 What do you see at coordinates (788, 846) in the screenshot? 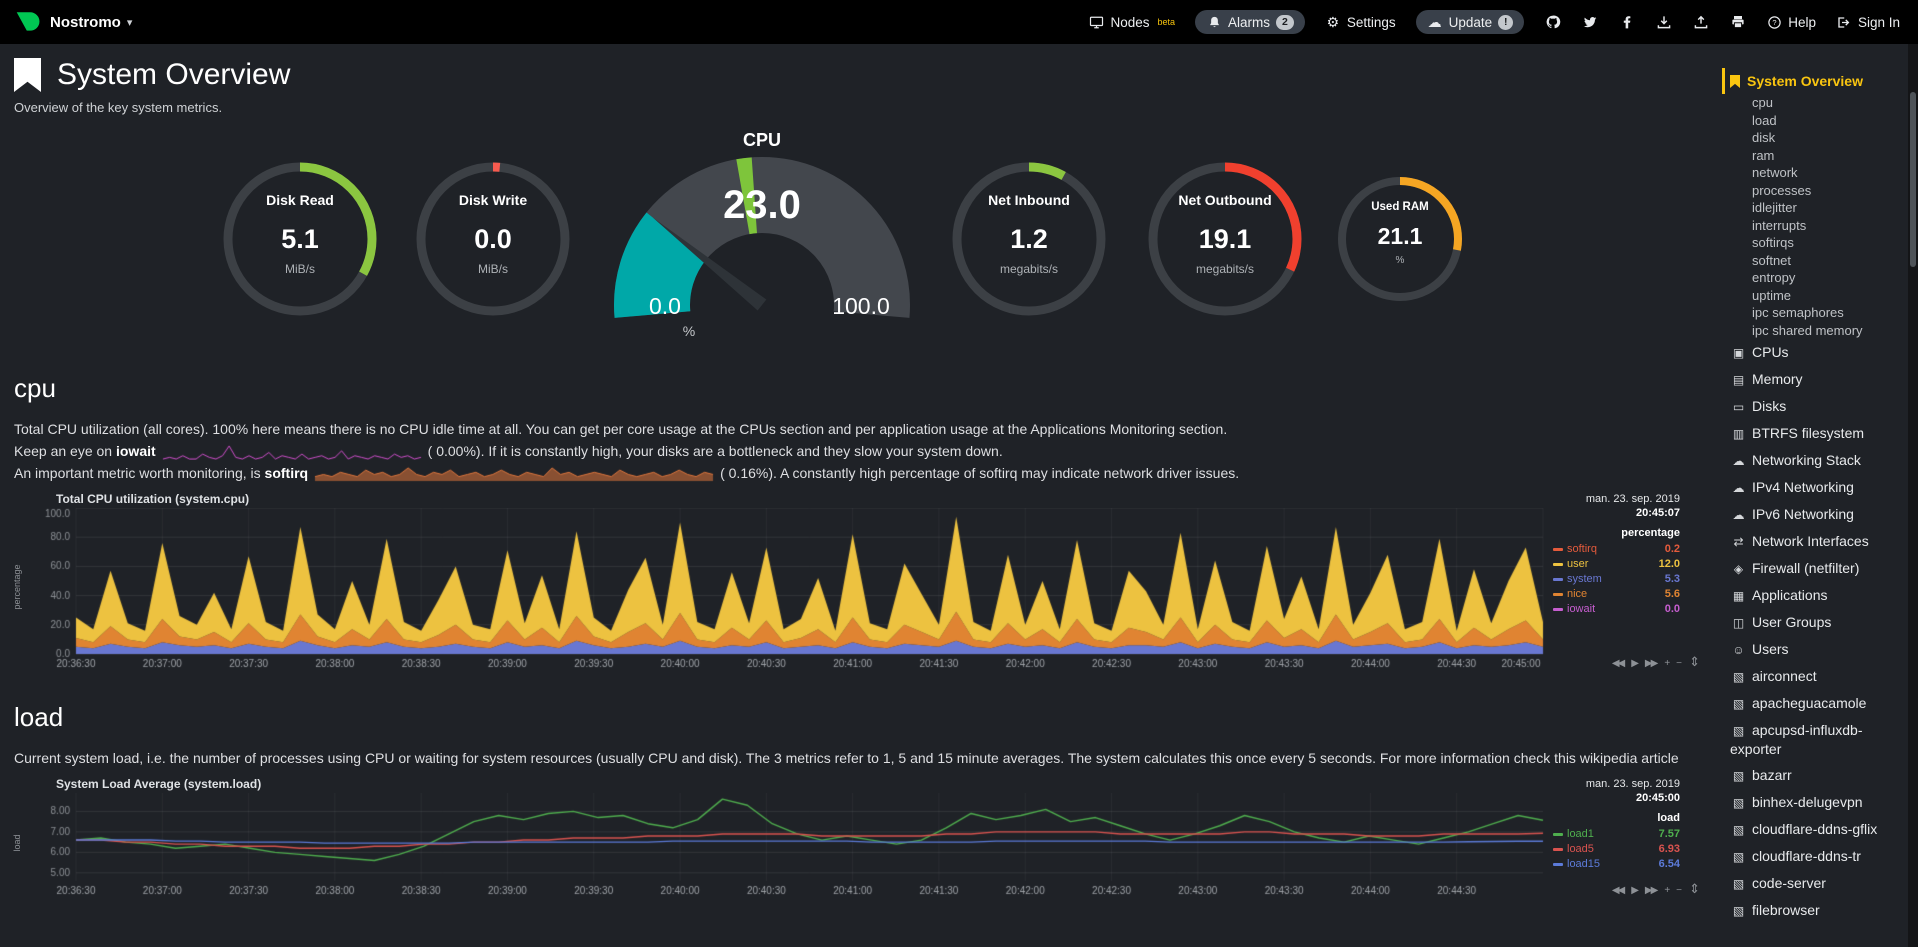
I see `load-chart-canvas` at bounding box center [788, 846].